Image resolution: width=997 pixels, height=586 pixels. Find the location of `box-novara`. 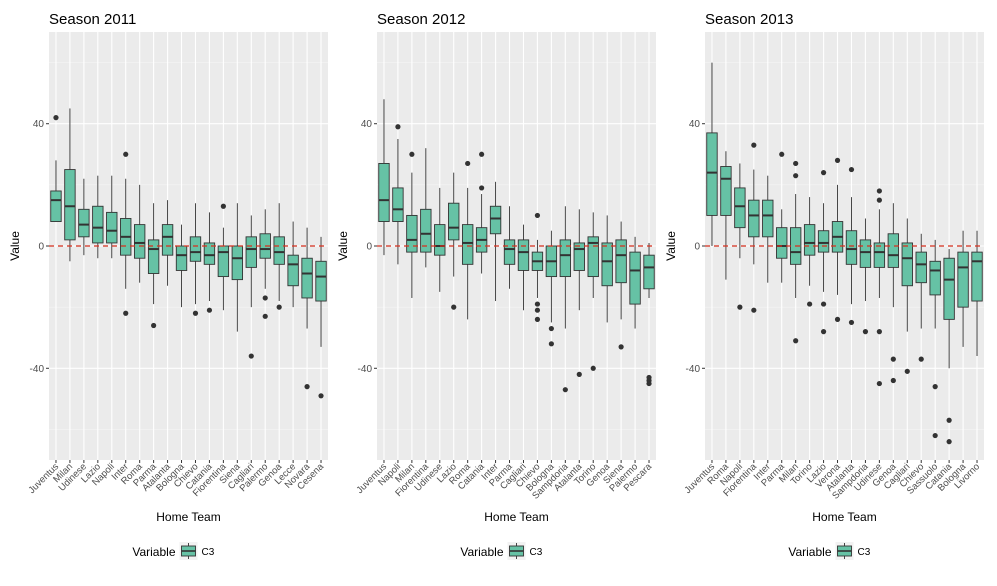

box-novara is located at coordinates (307, 308).